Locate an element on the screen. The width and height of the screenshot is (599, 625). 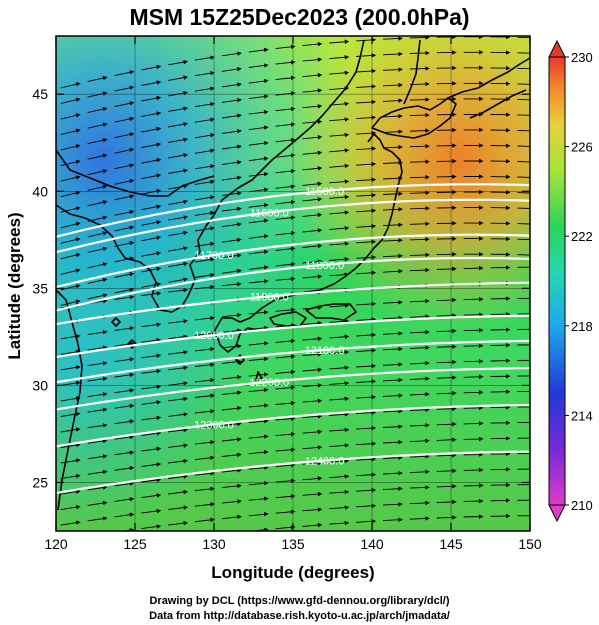
contour-label: 12300.0 is located at coordinates (214, 425).